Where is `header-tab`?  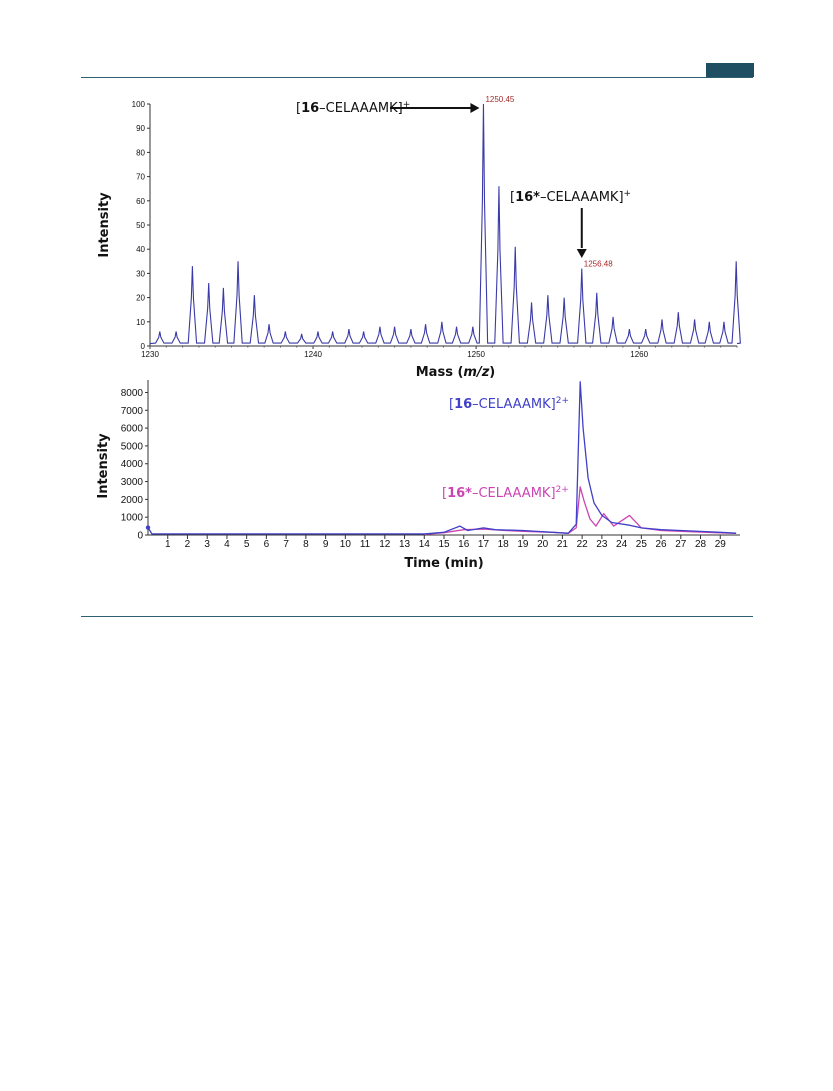 header-tab is located at coordinates (730, 70).